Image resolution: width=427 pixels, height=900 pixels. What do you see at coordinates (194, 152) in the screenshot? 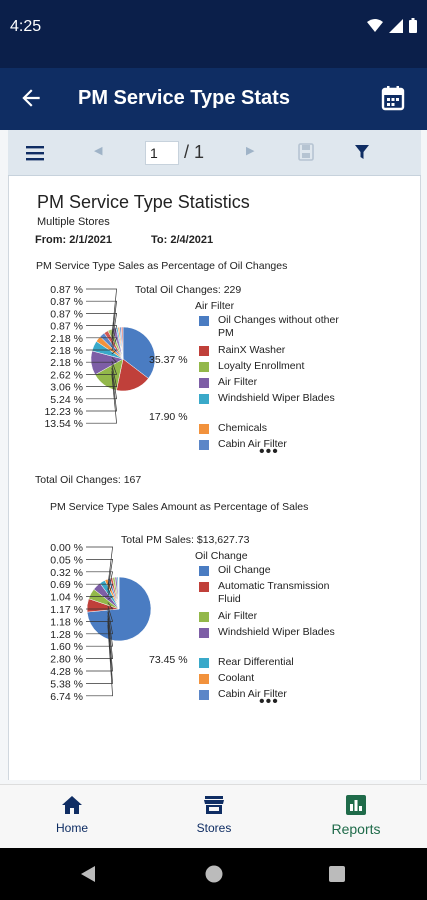
I see `page-total: / 1` at bounding box center [194, 152].